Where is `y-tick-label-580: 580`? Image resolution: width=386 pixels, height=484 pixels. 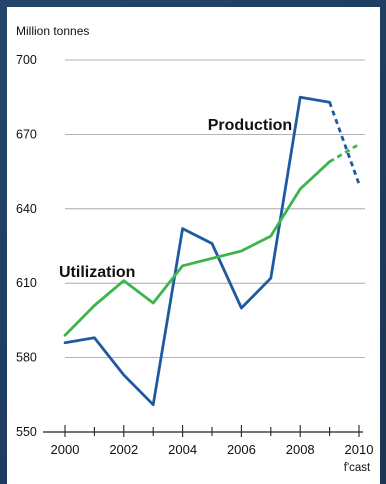 y-tick-label-580: 580 is located at coordinates (26, 358).